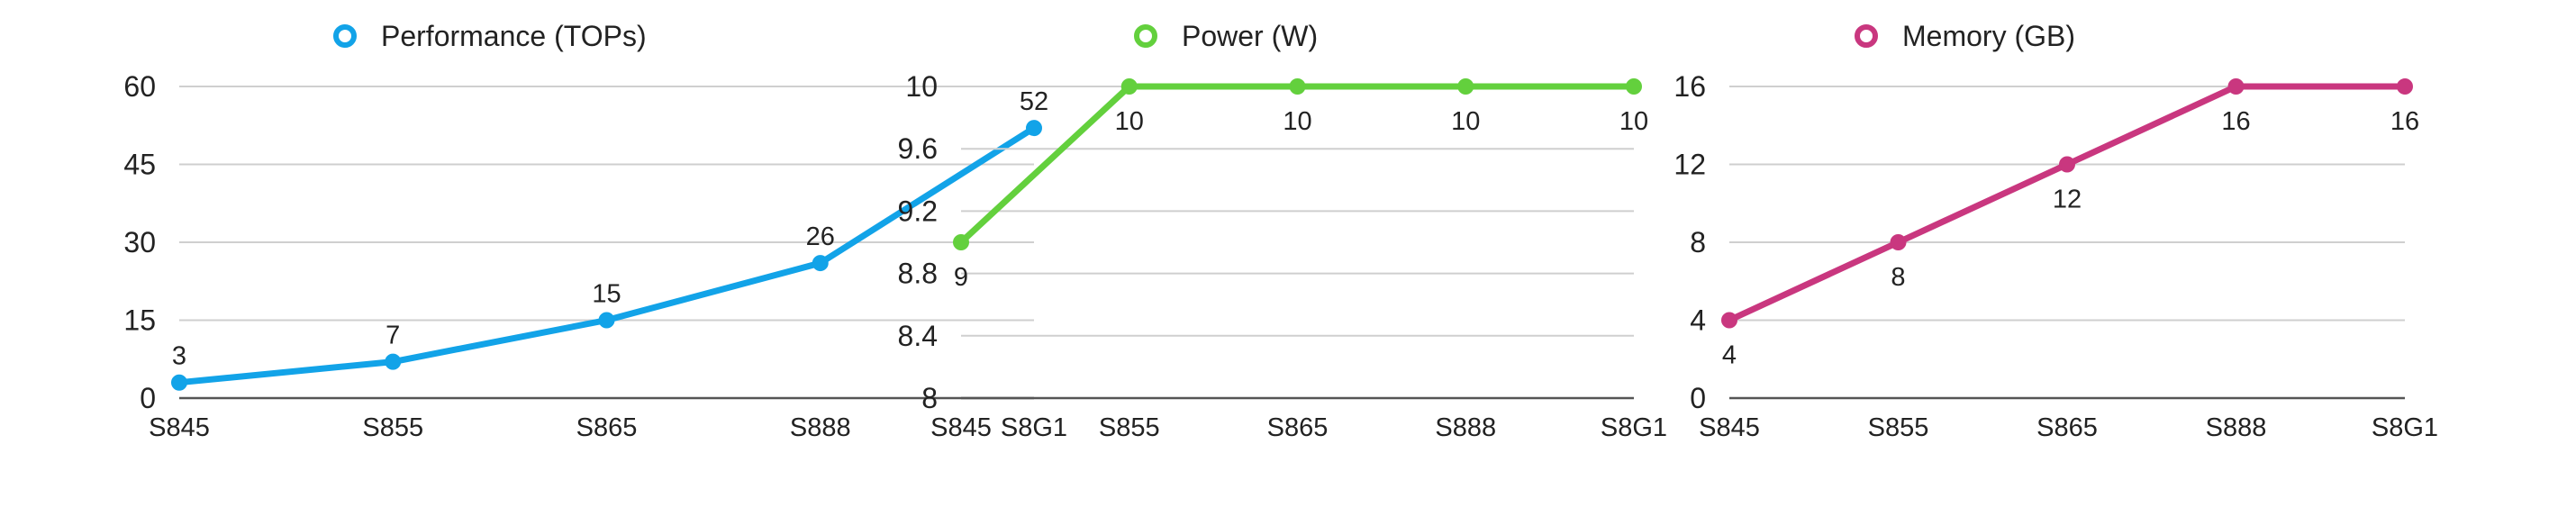  Describe the element at coordinates (139, 320) in the screenshot. I see `y-tick-label: 15` at that location.